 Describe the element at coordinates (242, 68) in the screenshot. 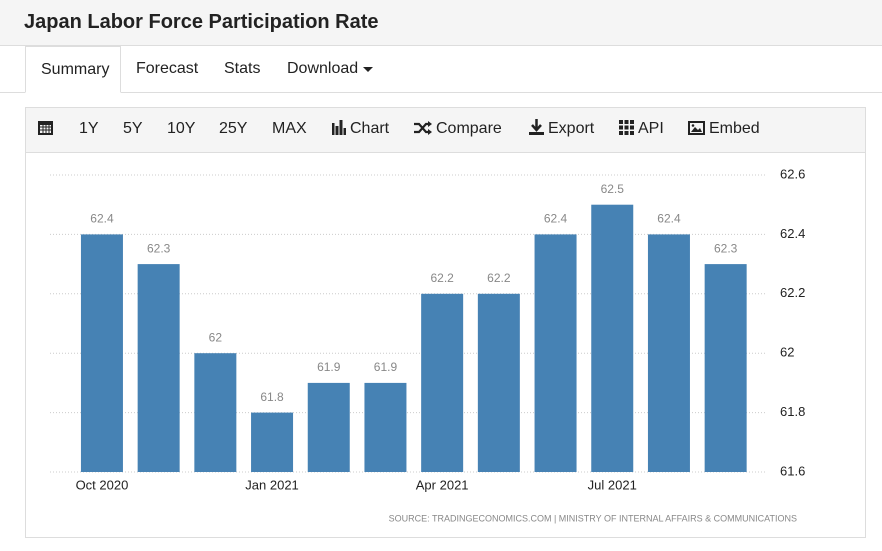

I see `tab: Stats` at that location.